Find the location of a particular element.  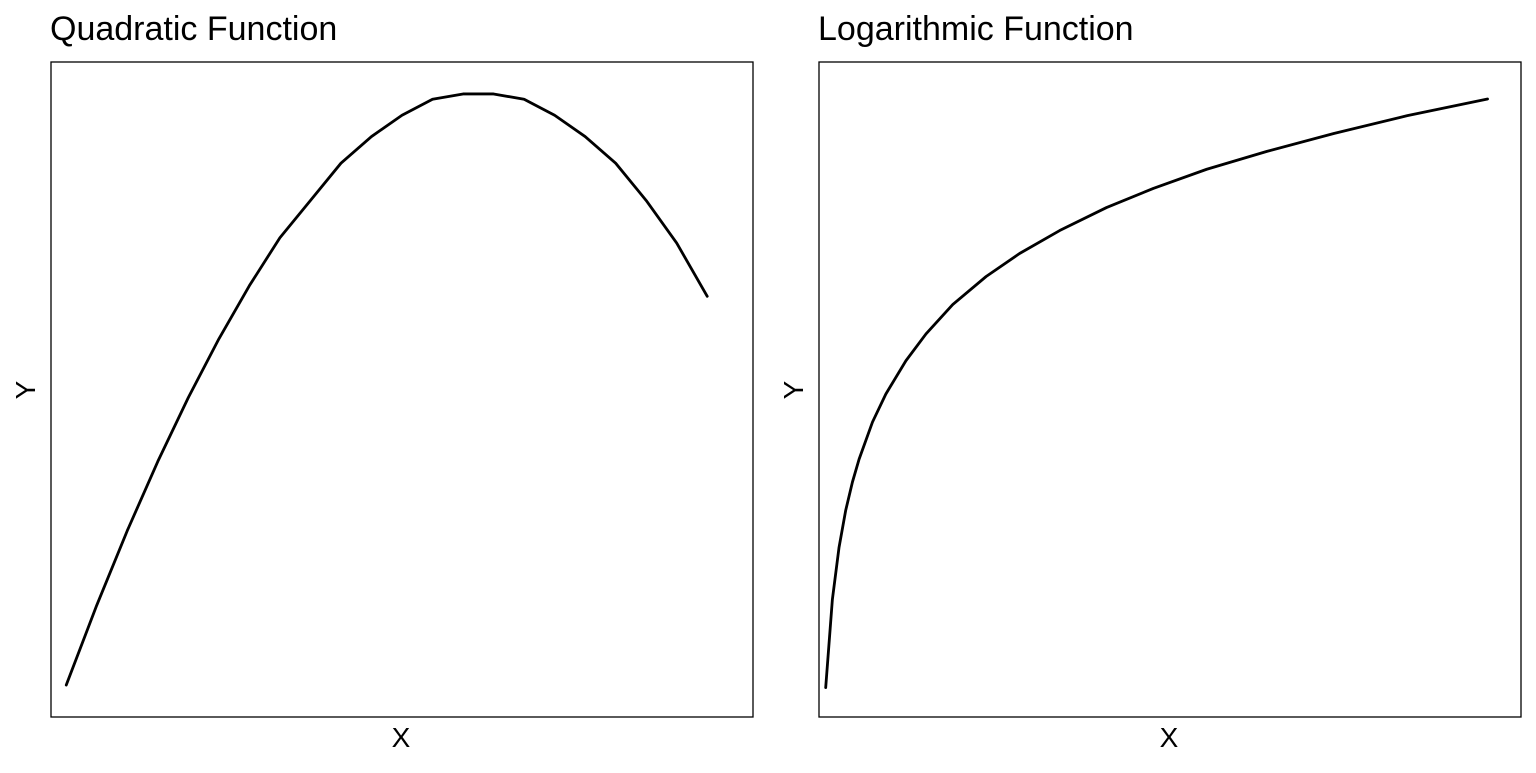

quadratic-y-axis-label: Y is located at coordinates (25, 389).